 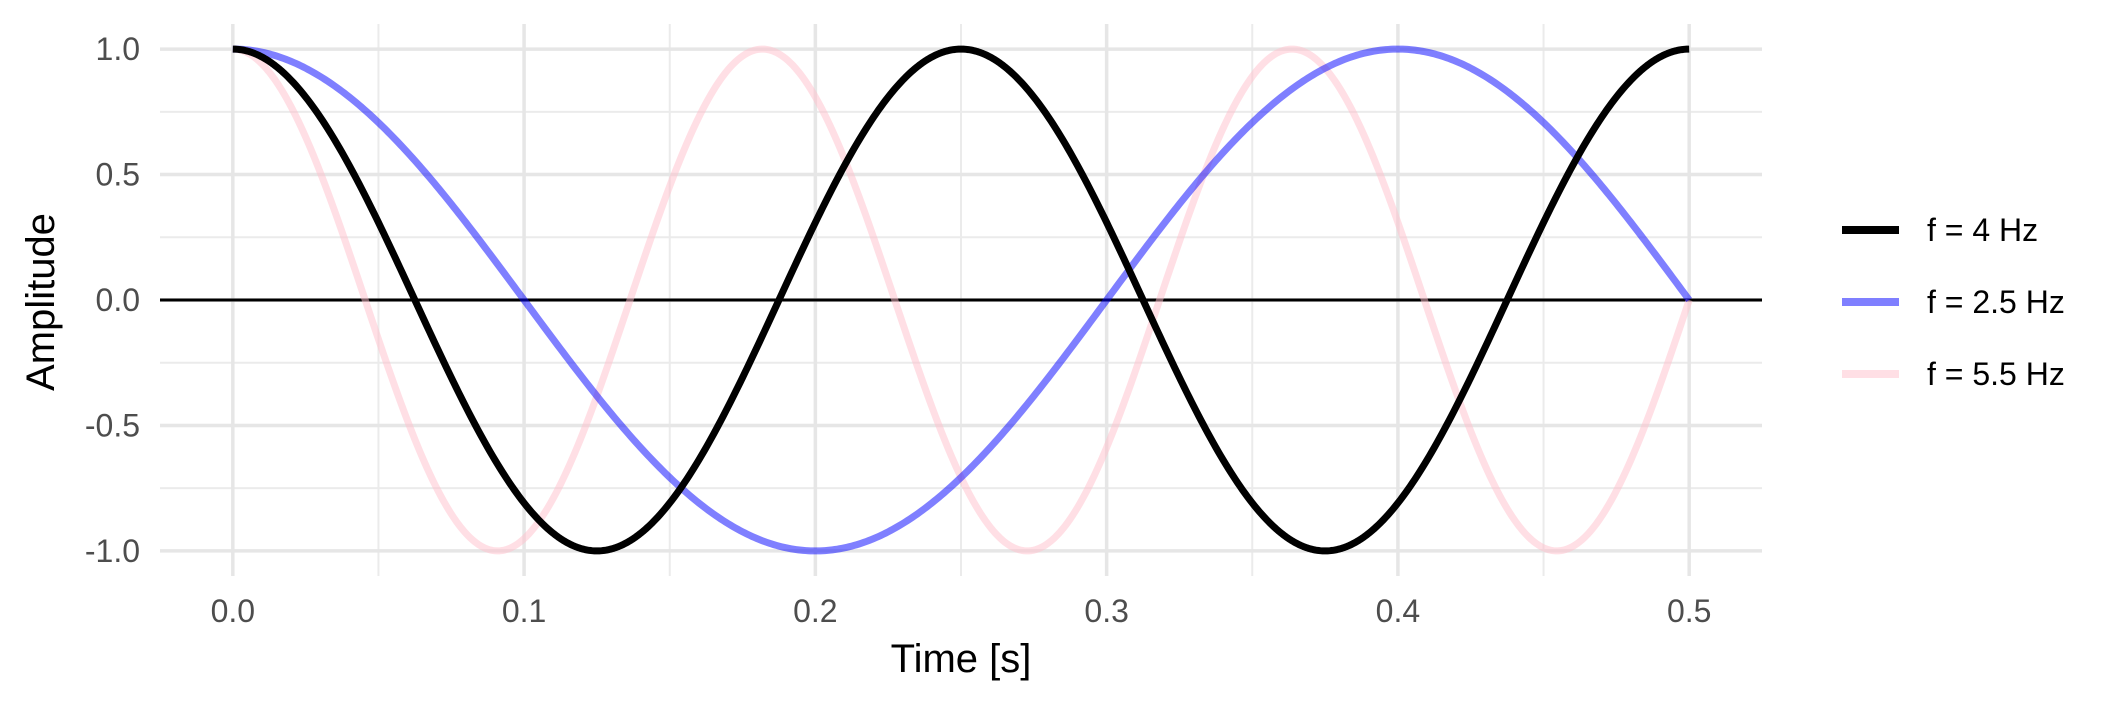 I want to click on y-tick-label: -1.0, so click(x=112, y=551).